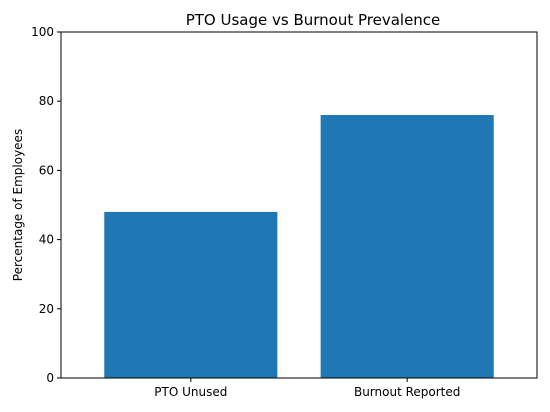  Describe the element at coordinates (46, 170) in the screenshot. I see `y-tick-label: 60` at that location.